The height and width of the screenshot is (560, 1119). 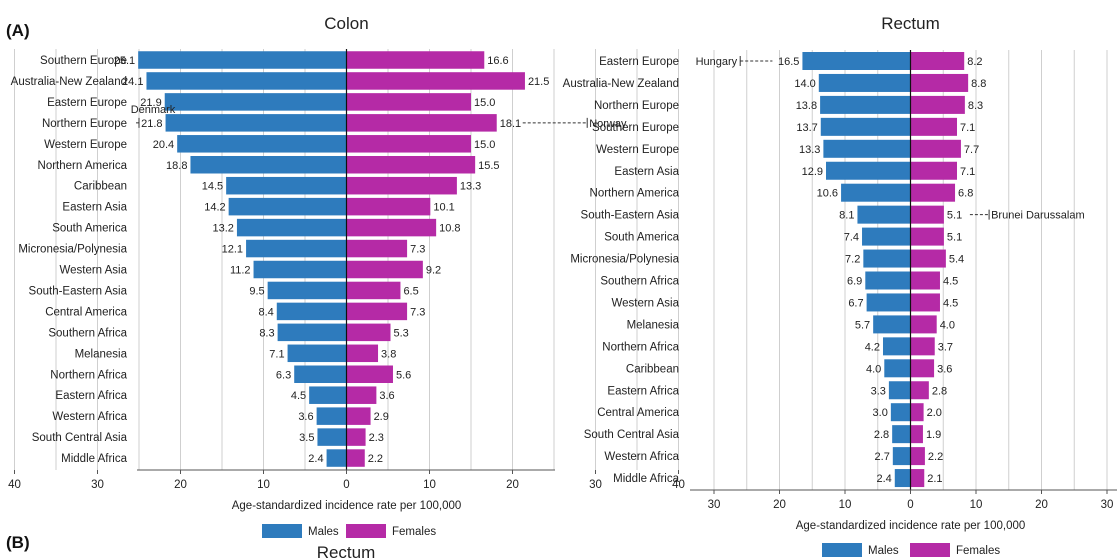 I want to click on value-label-females: 2.0, so click(x=934, y=413).